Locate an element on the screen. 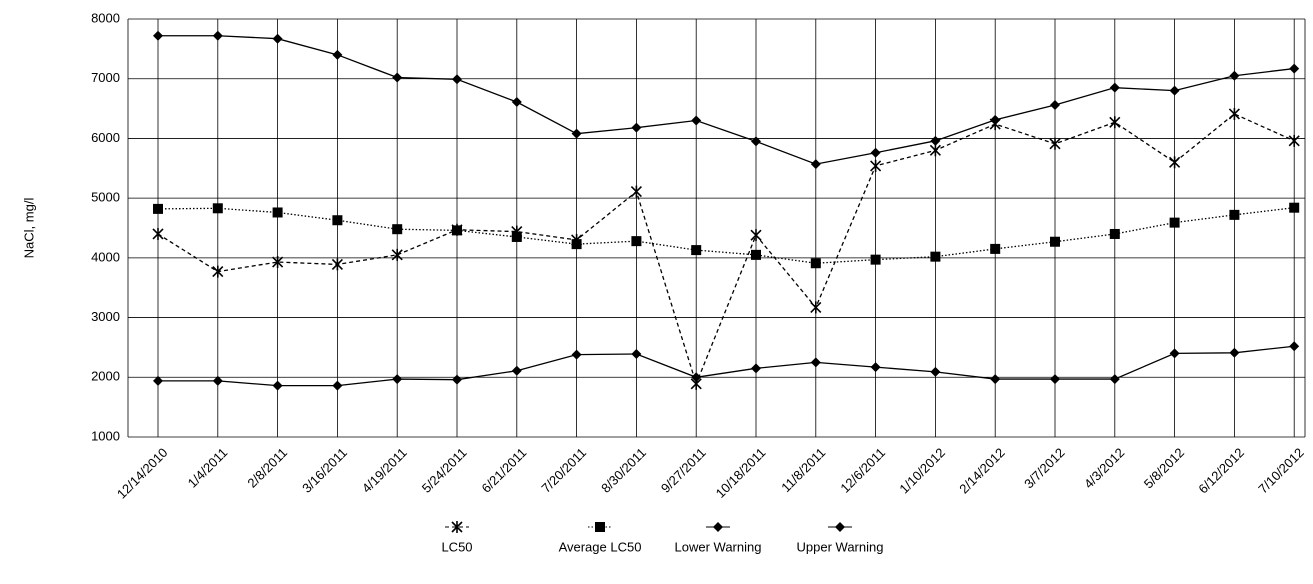  y-tick-label: 8000 is located at coordinates (105, 17).